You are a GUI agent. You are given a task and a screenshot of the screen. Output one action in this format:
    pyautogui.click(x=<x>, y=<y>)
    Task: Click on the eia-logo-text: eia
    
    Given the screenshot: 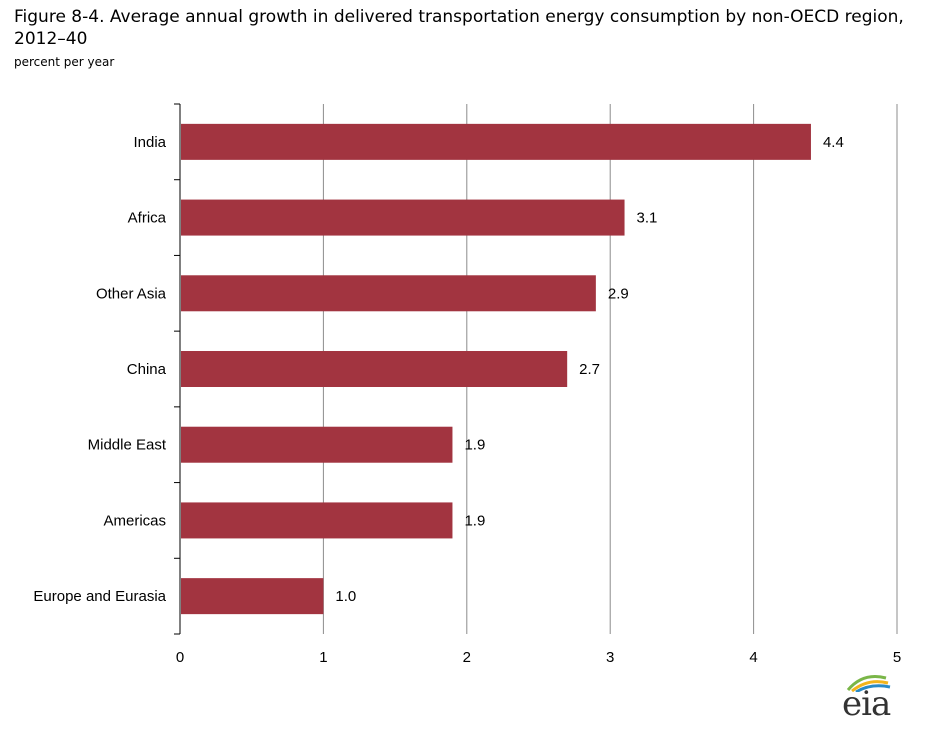 What is the action you would take?
    pyautogui.click(x=866, y=704)
    